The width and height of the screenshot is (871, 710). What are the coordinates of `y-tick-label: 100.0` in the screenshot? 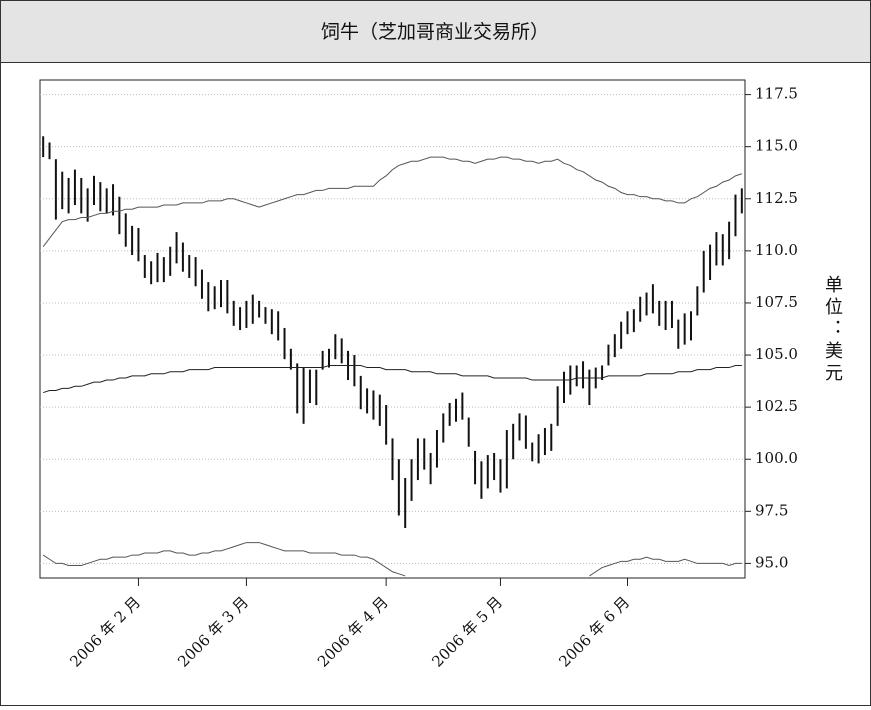 It's located at (776, 458).